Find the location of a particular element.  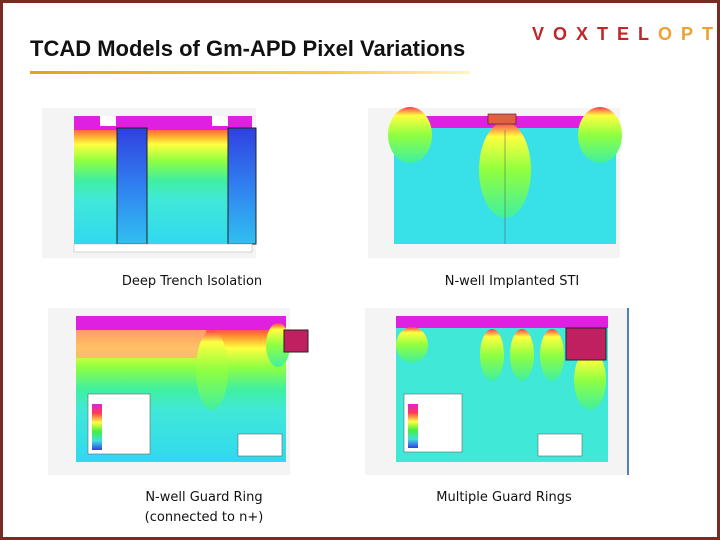

logo-part: VOXTEL is located at coordinates (595, 34).